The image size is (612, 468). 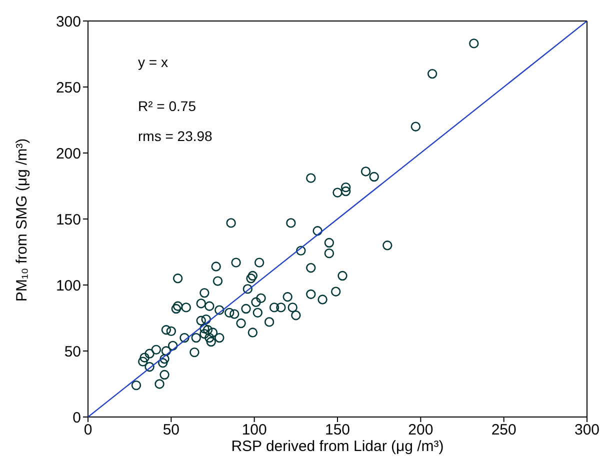 I want to click on y-tick-label: 50, so click(x=72, y=351).